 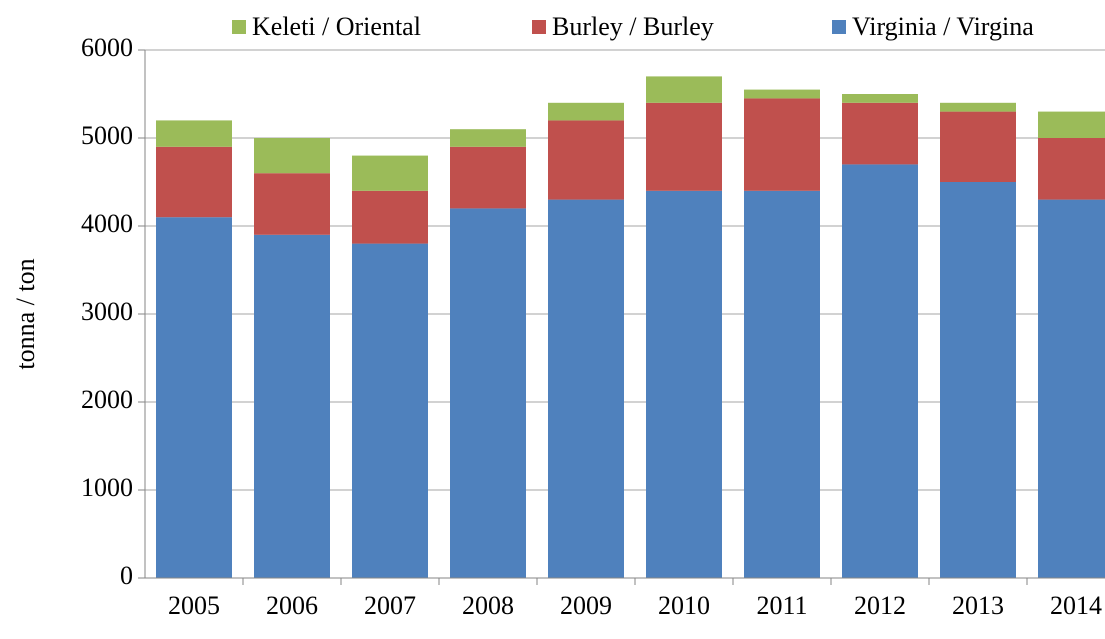 I want to click on x-tick-label: 2011, so click(x=781, y=605).